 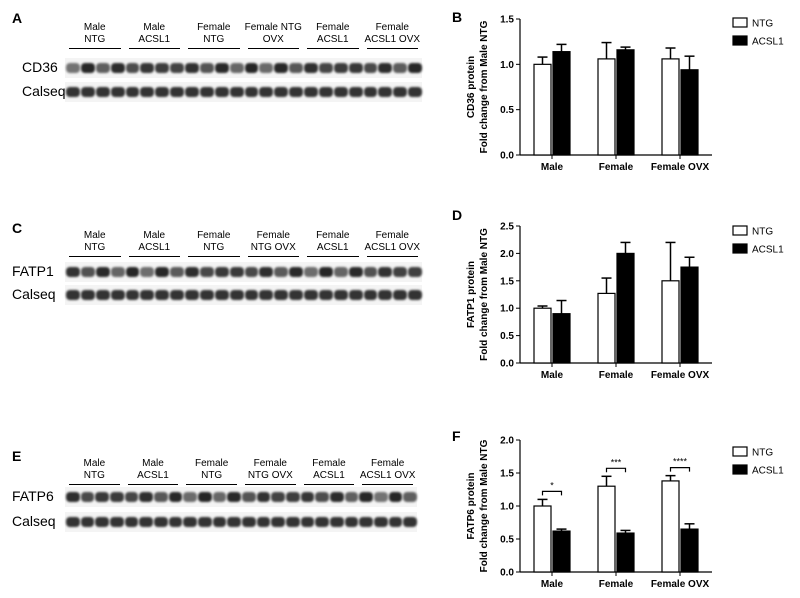 What do you see at coordinates (471, 294) in the screenshot?
I see `y-axis-title: FATP1 protein` at bounding box center [471, 294].